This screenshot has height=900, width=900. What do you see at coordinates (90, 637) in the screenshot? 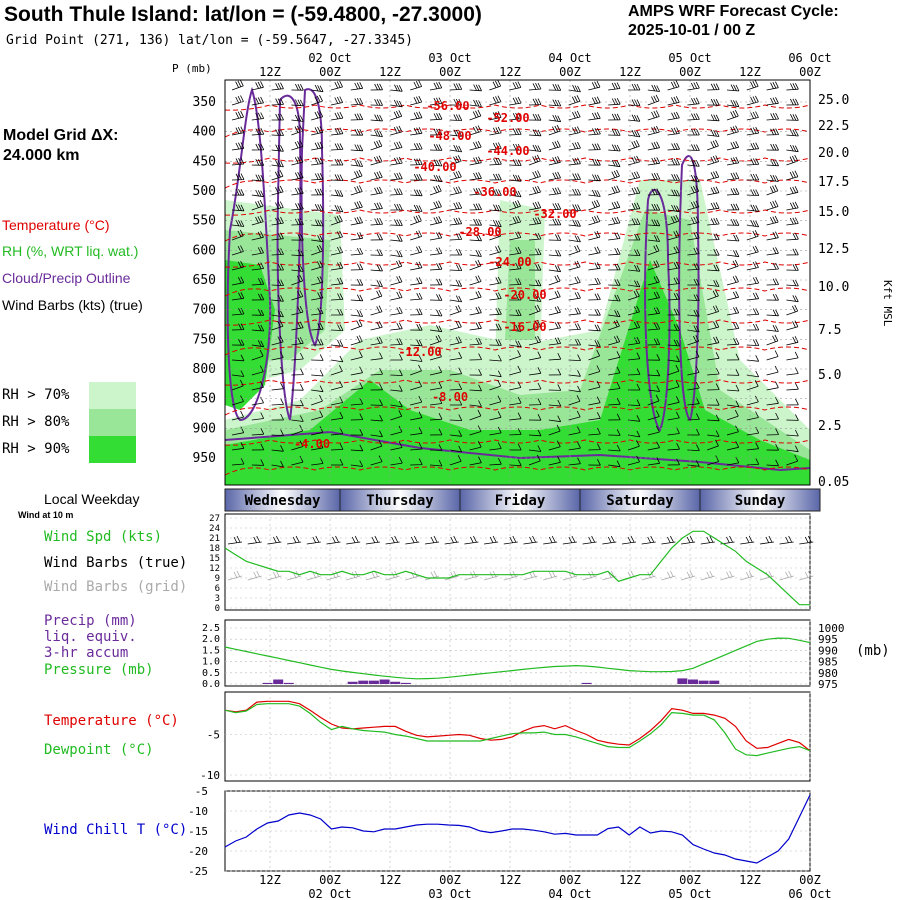
I see `precip-liq-label: liq. equiv.` at bounding box center [90, 637].